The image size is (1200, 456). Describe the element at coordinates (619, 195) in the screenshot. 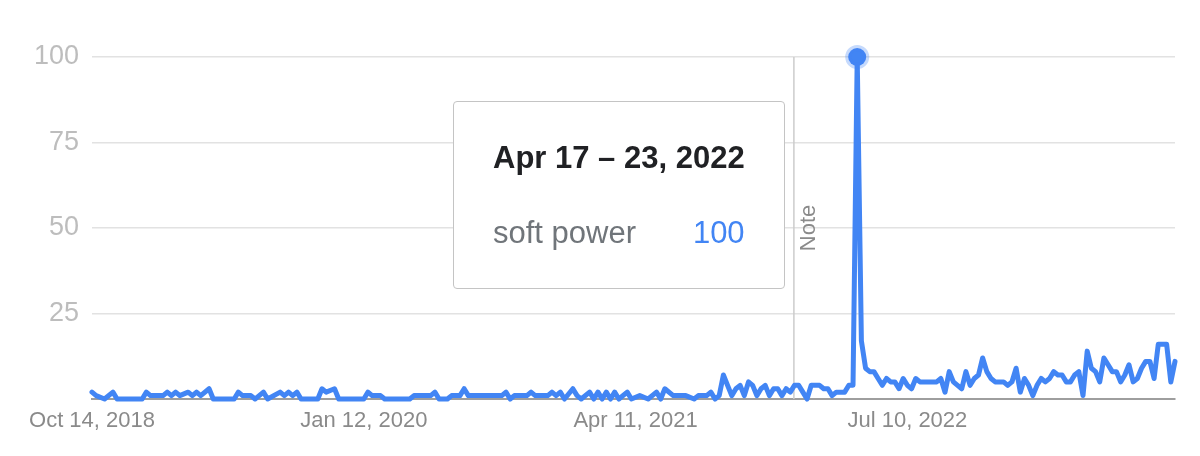

I see `tooltip-card: Apr 17 – 23, 2022 soft power 100` at that location.